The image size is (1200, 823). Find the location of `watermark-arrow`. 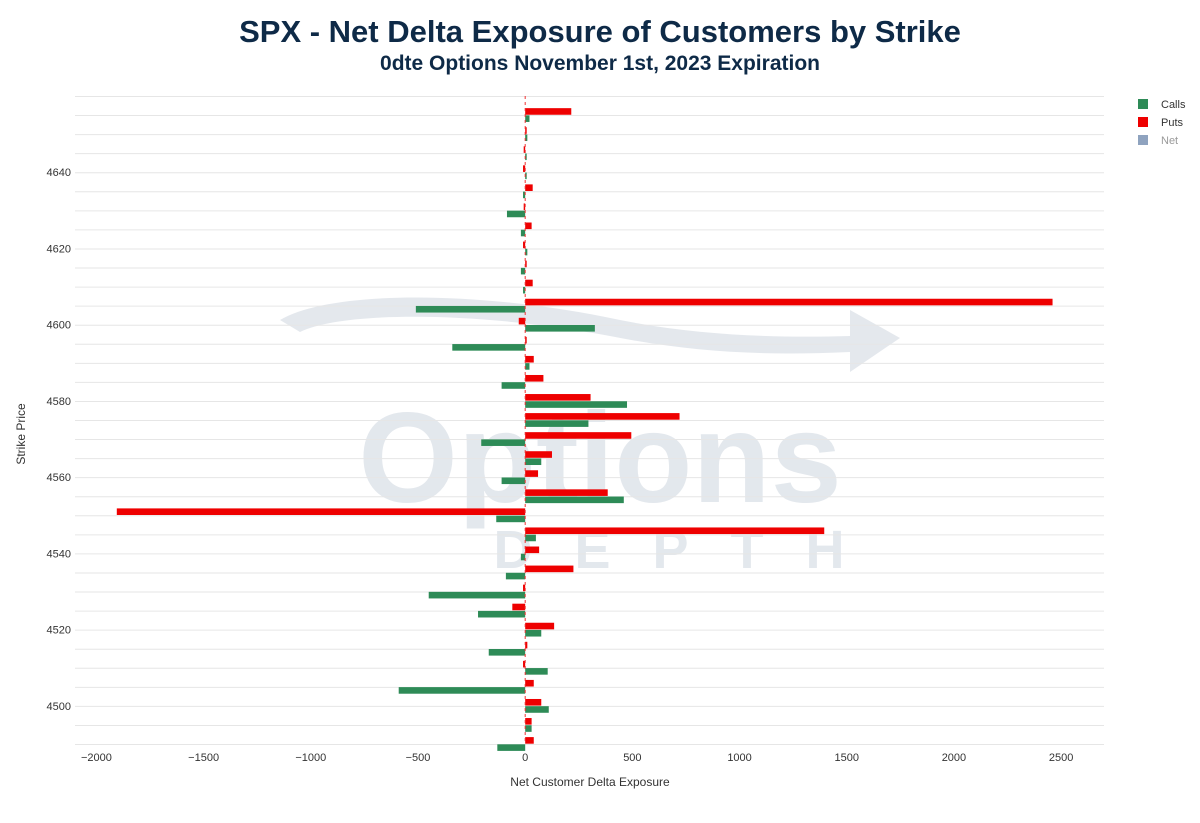

watermark-arrow is located at coordinates (590, 334).